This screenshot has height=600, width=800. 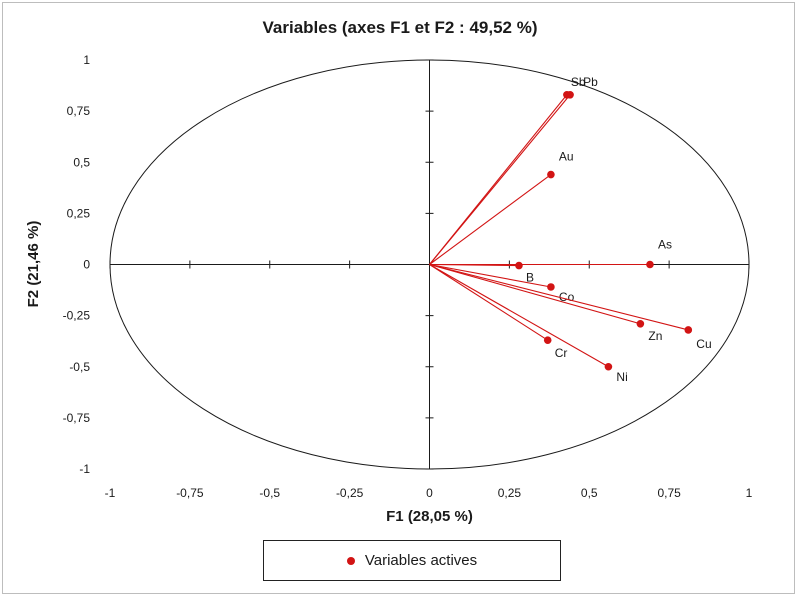 What do you see at coordinates (429, 516) in the screenshot?
I see `x-axis-title: F1 (28,05 %)` at bounding box center [429, 516].